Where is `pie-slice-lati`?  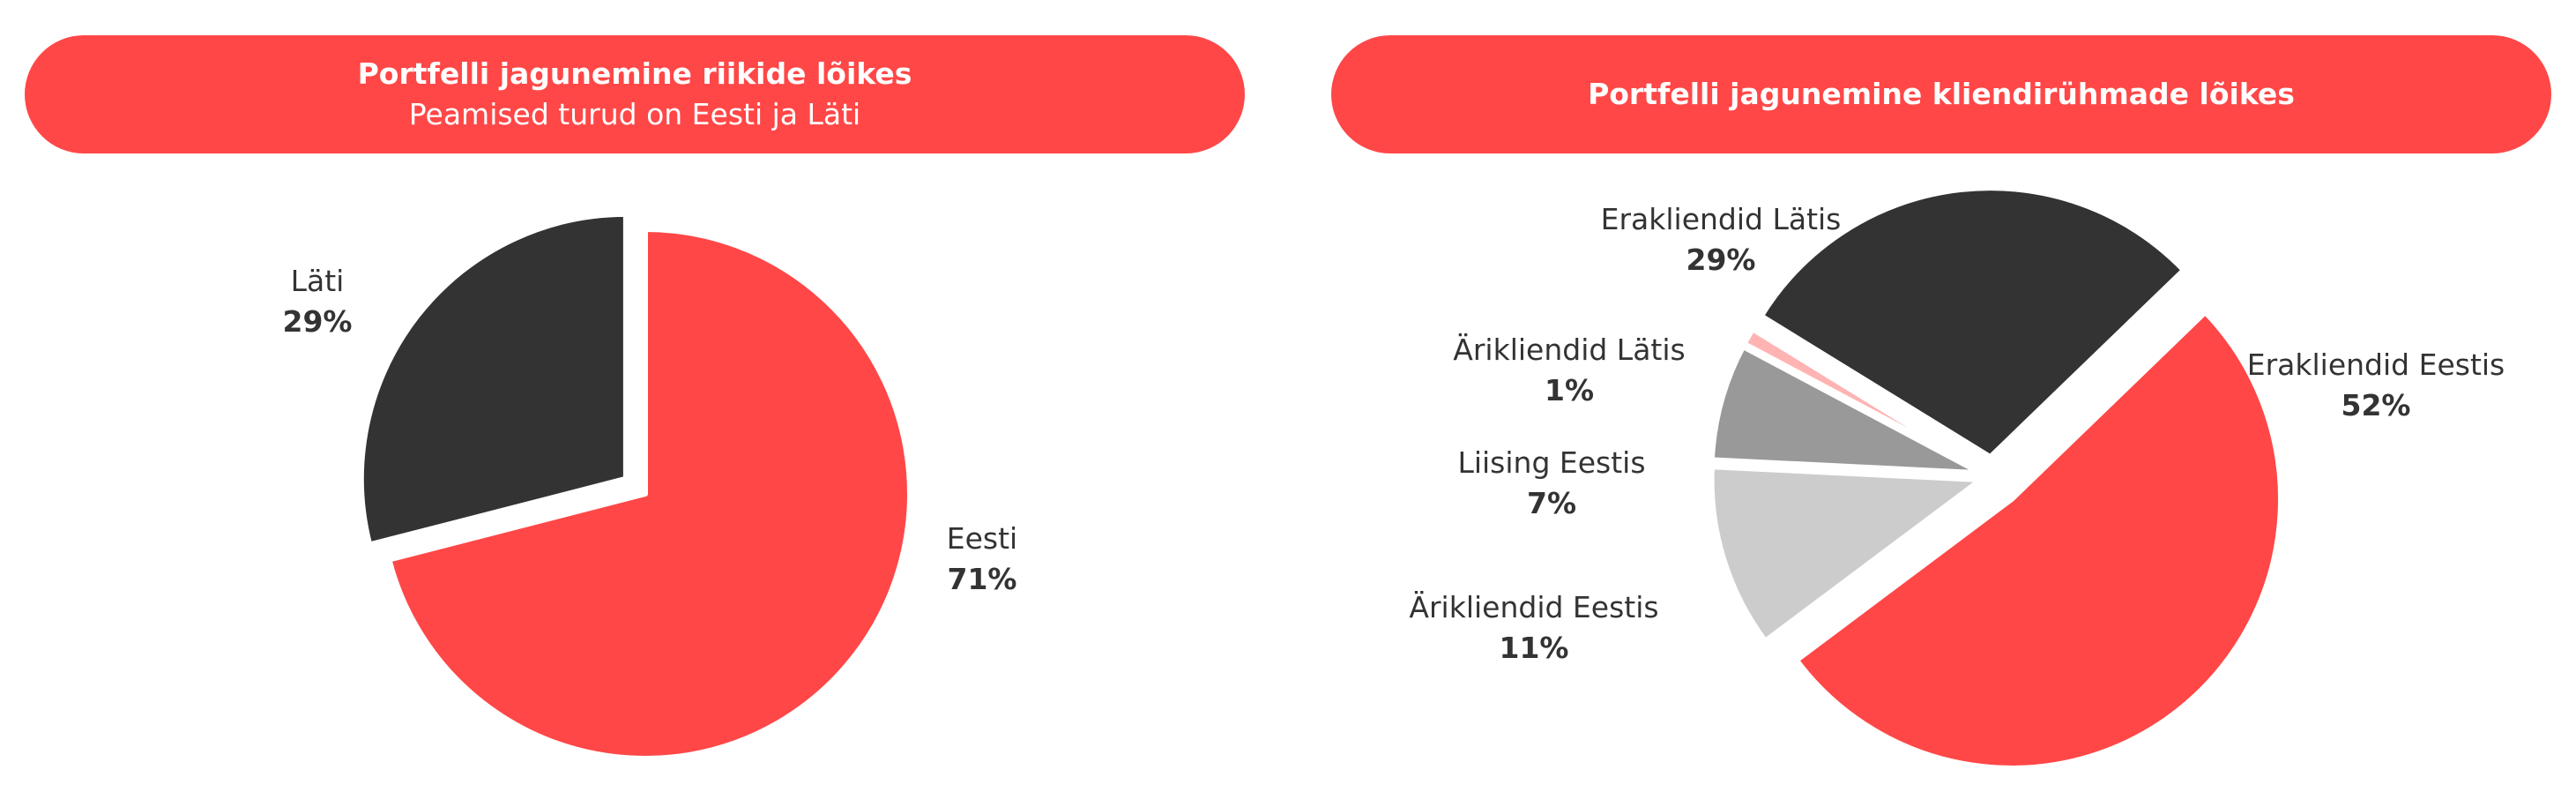
pie-slice-lati is located at coordinates (493, 379).